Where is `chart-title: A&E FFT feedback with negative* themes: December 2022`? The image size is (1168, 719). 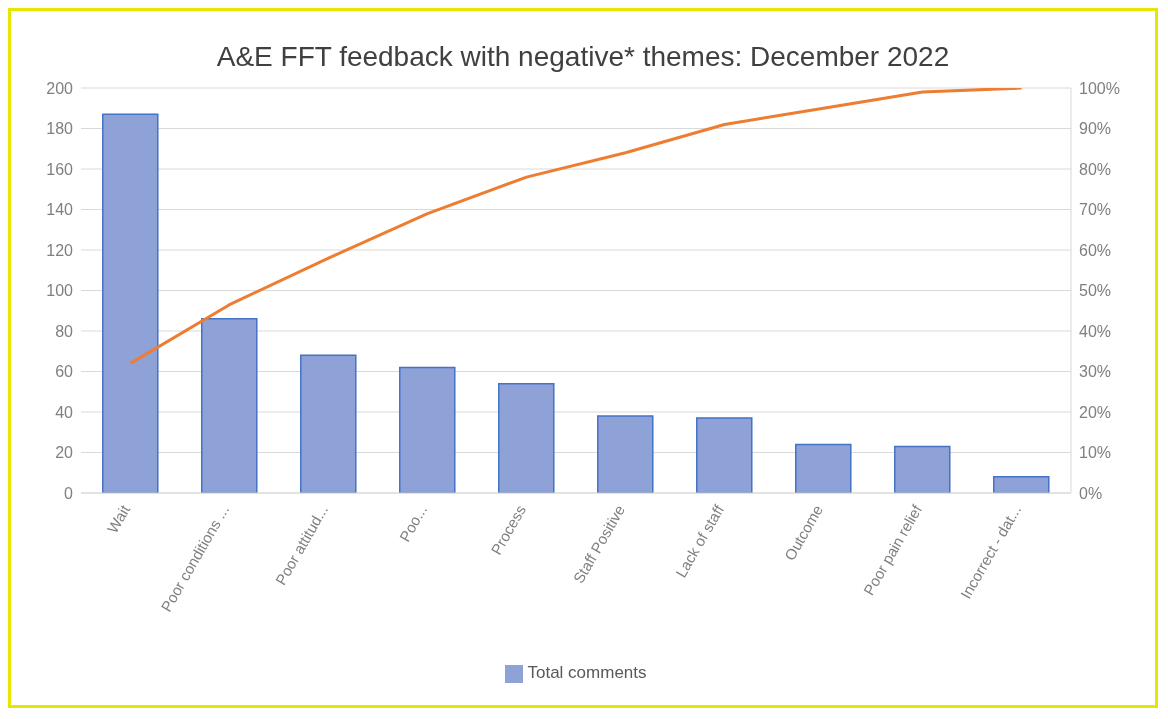
chart-title: A&E FFT feedback with negative* themes: December 2022 is located at coordinates (583, 57).